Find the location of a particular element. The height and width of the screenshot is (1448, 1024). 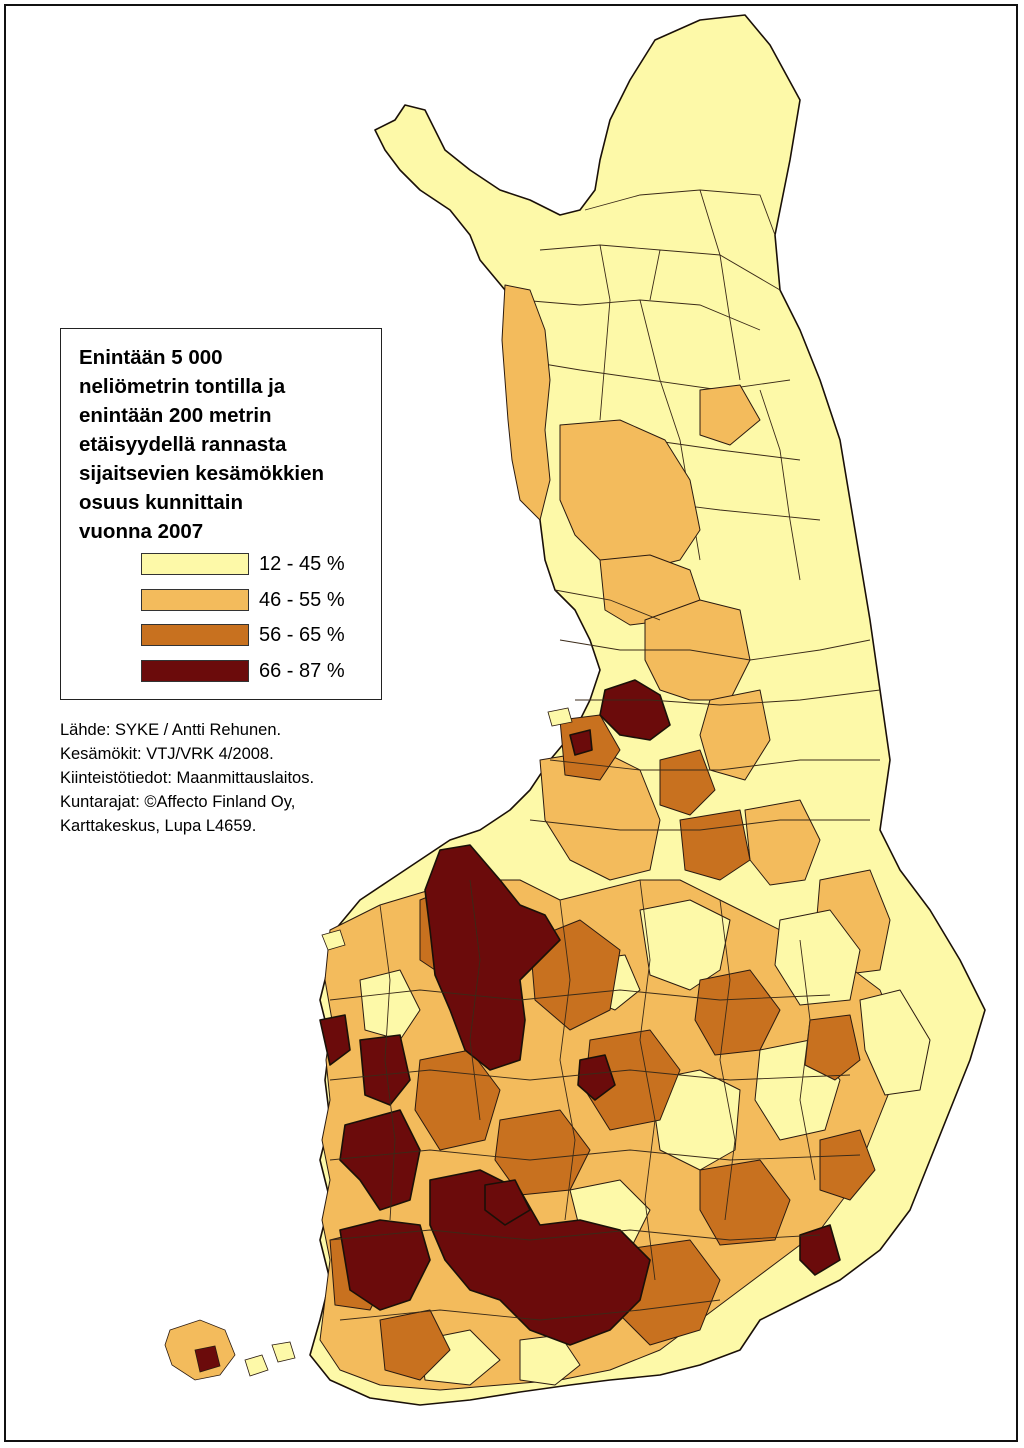

aland-islands is located at coordinates (207, 1359).